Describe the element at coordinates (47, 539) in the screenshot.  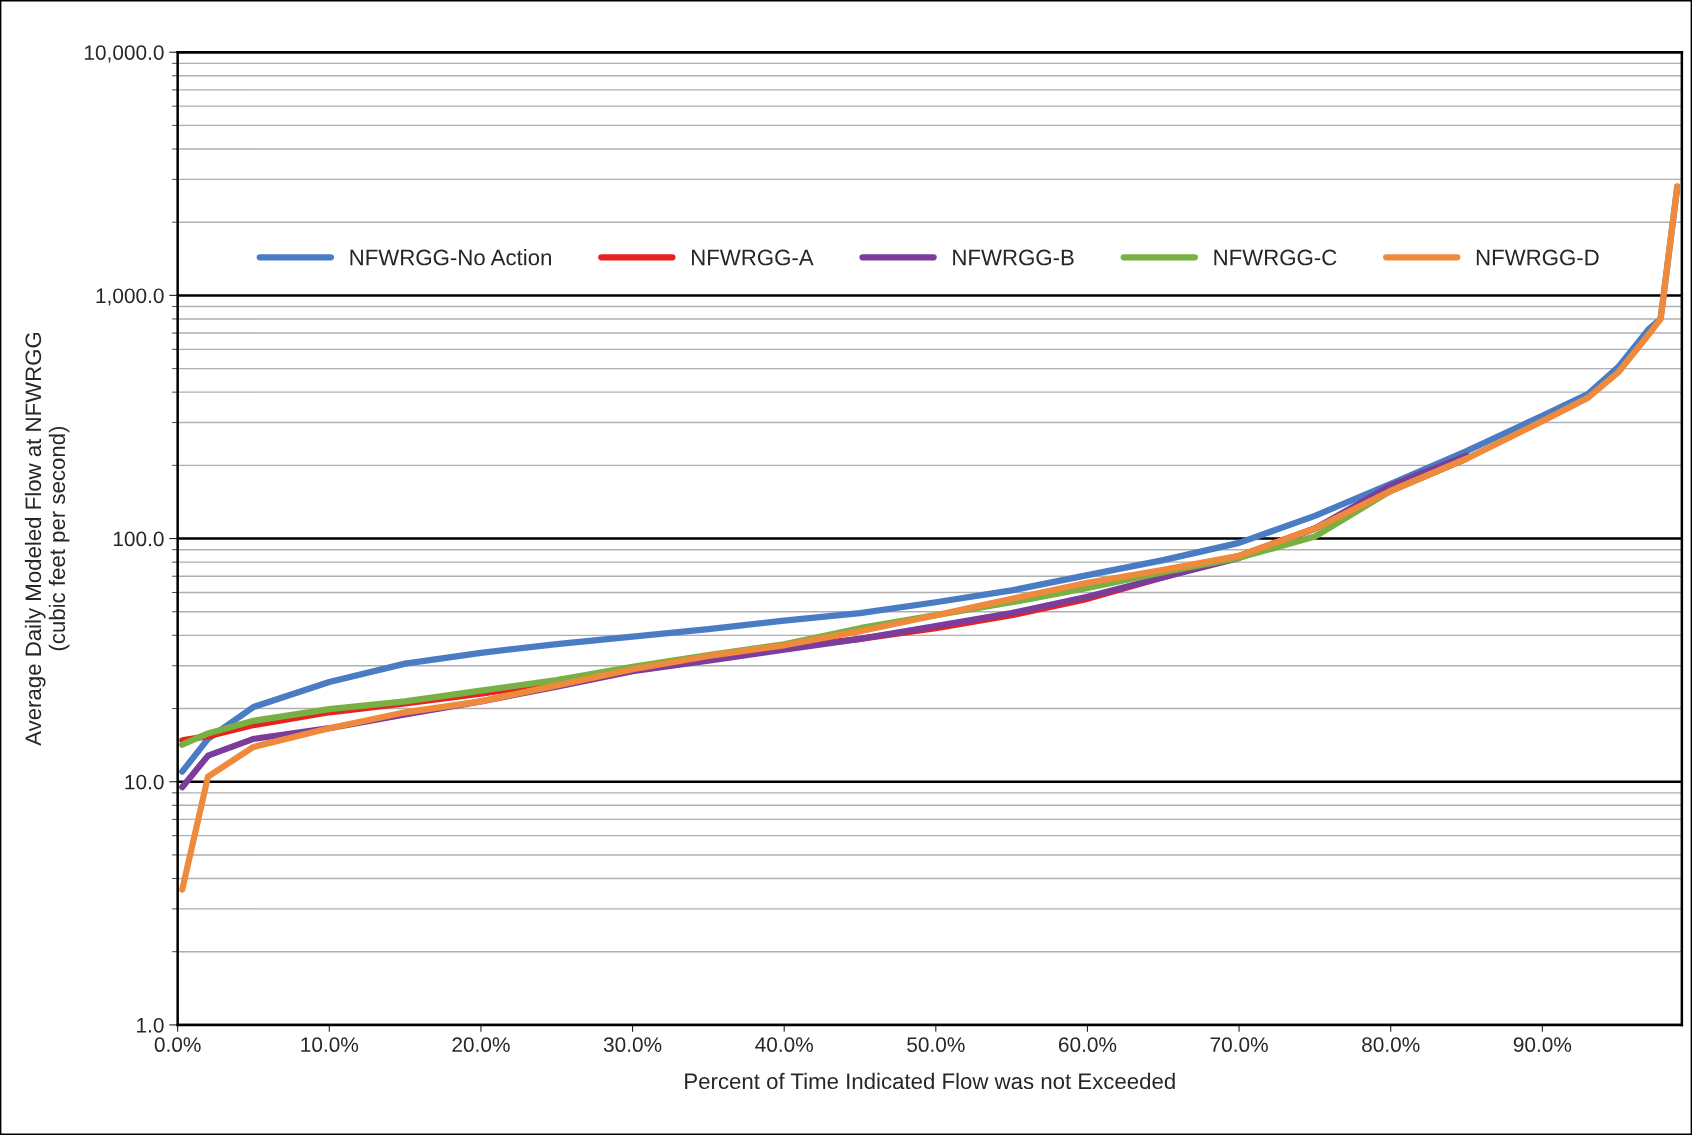
I see `y-axis-title: Average Daily Modeled Flow at NFWRGG (cubic feet per second)` at that location.